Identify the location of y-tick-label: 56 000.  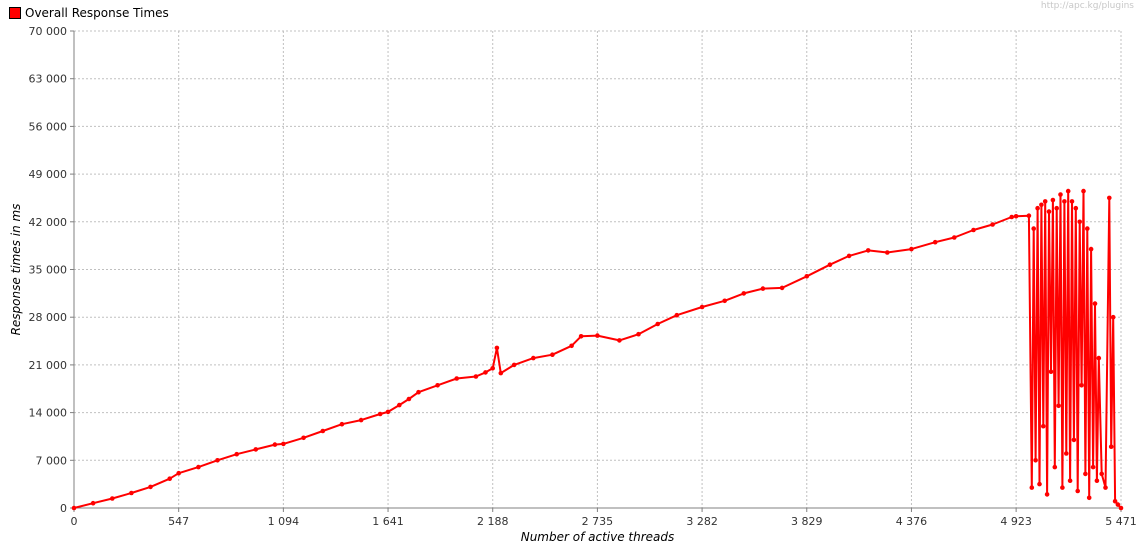
(48, 126).